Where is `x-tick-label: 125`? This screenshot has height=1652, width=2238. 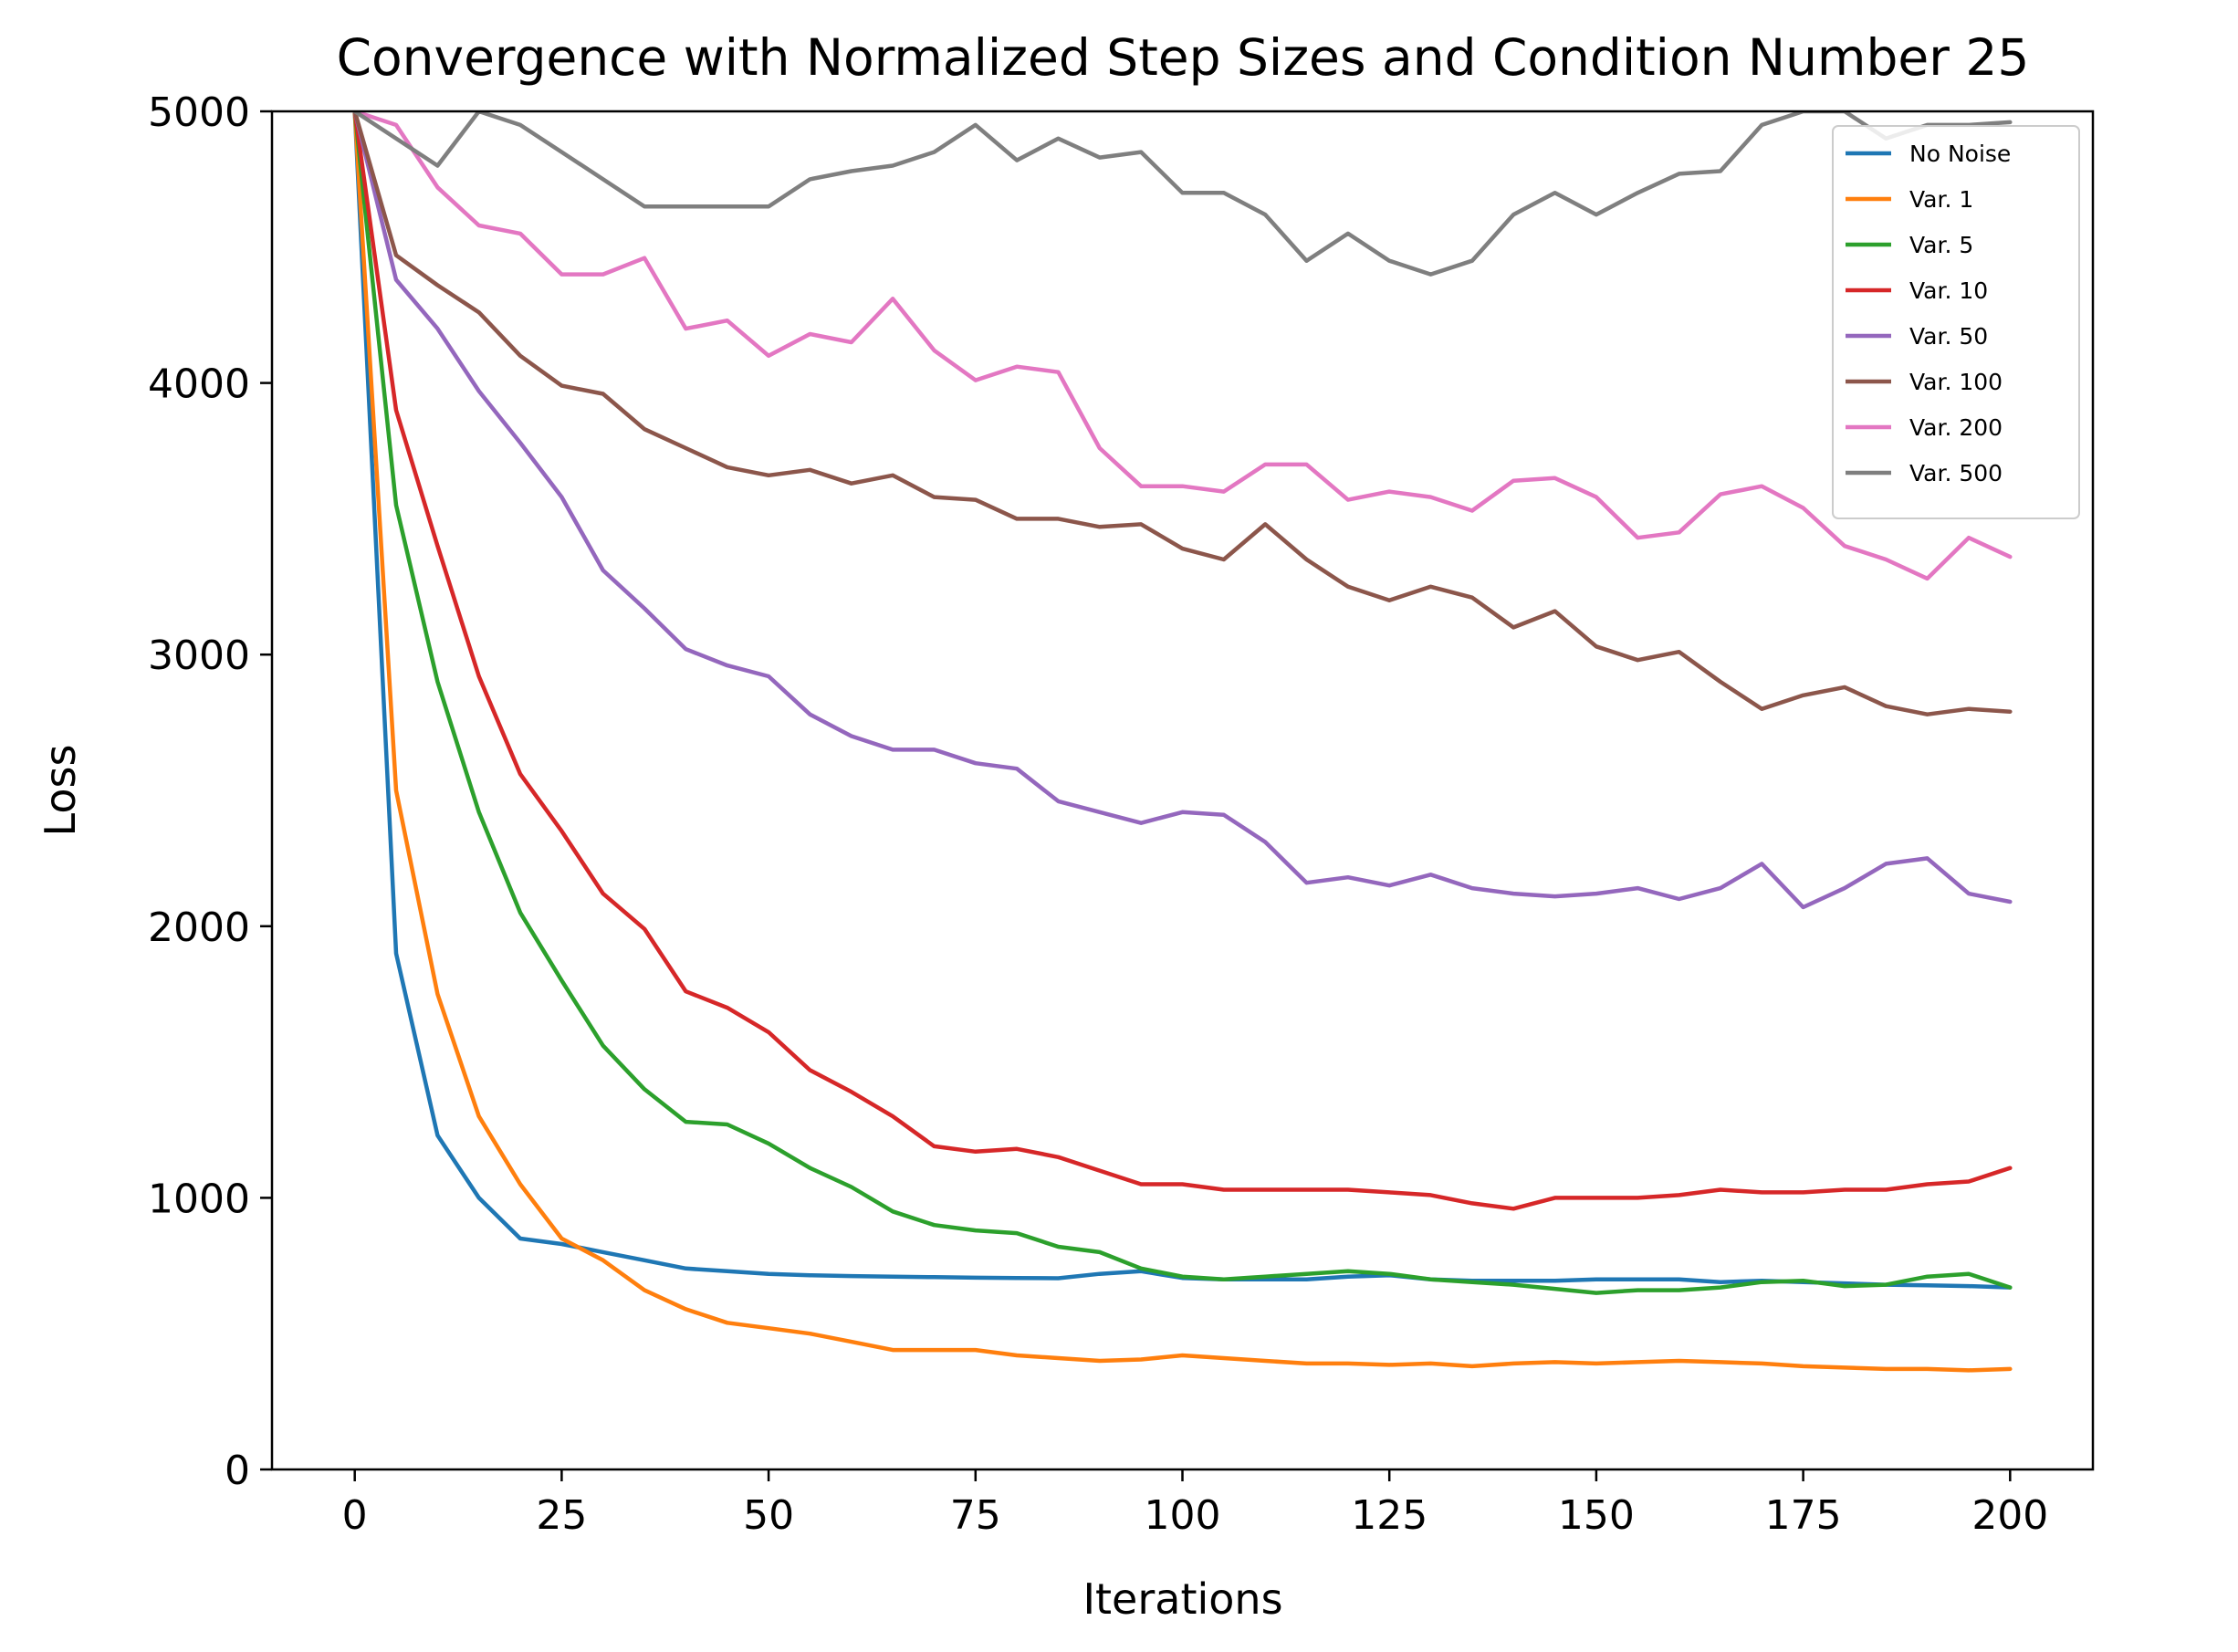
x-tick-label: 125 is located at coordinates (1389, 1515).